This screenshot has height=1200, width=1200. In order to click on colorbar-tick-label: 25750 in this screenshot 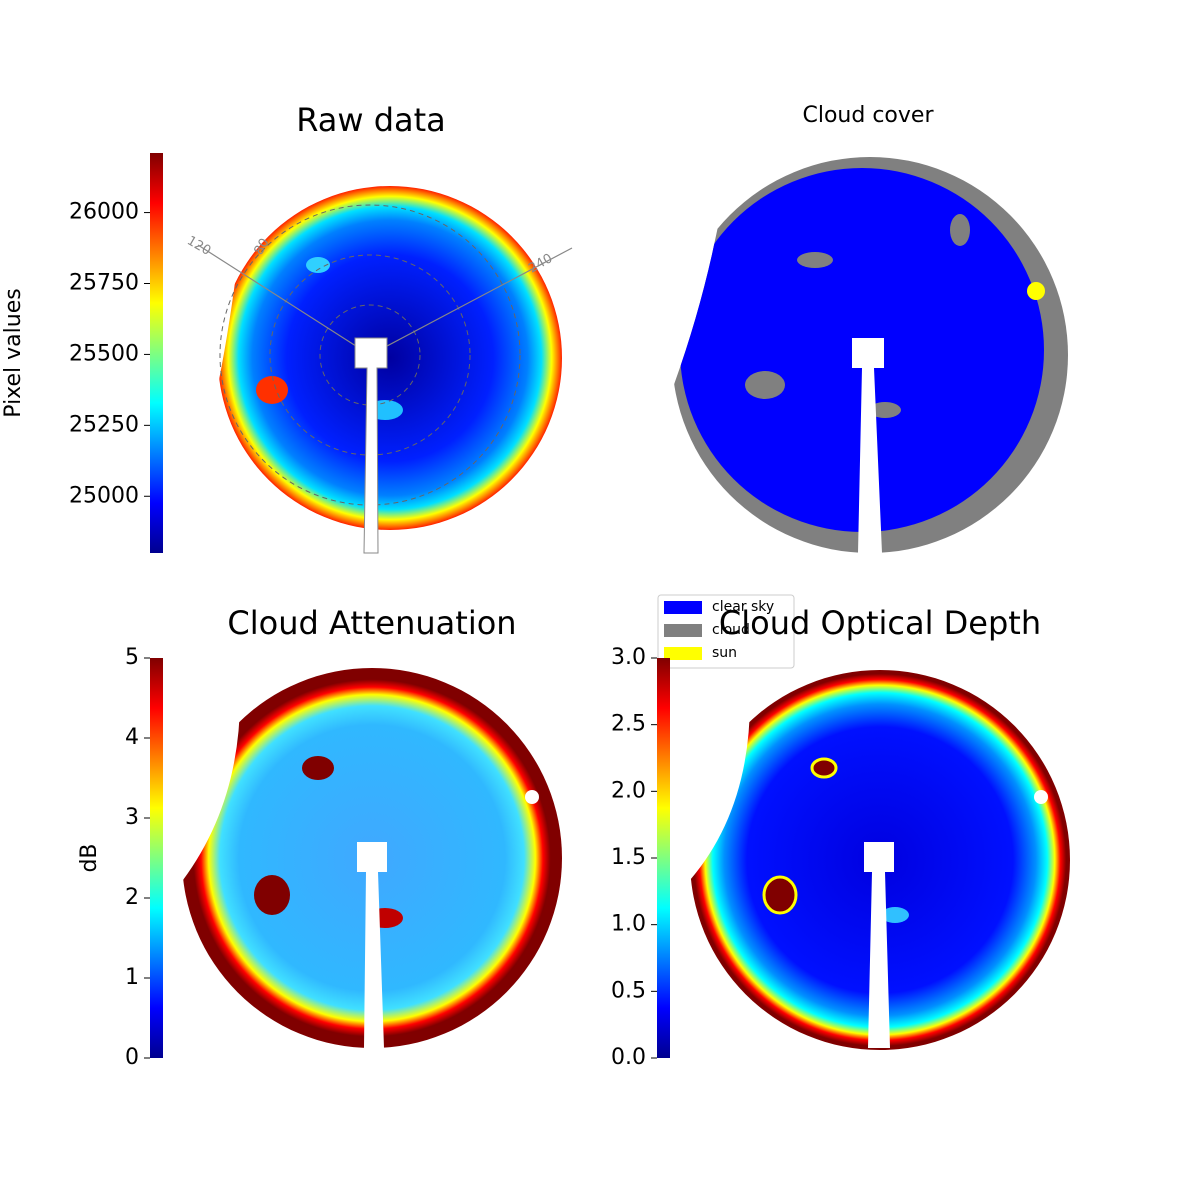, I will do `click(104, 282)`.